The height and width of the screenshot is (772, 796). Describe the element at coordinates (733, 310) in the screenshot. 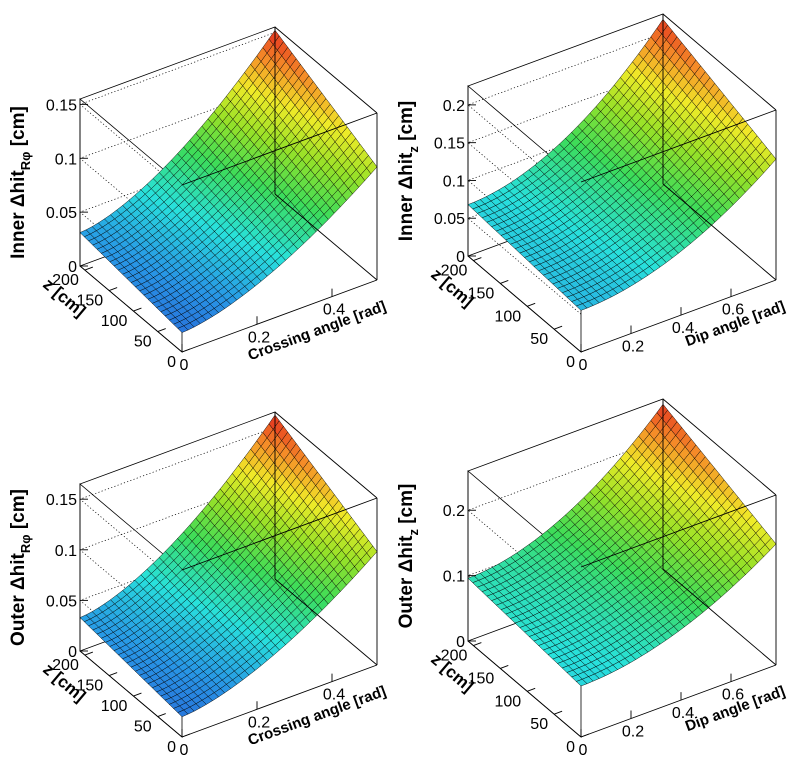

I see `x-tick-label: 0.6` at that location.